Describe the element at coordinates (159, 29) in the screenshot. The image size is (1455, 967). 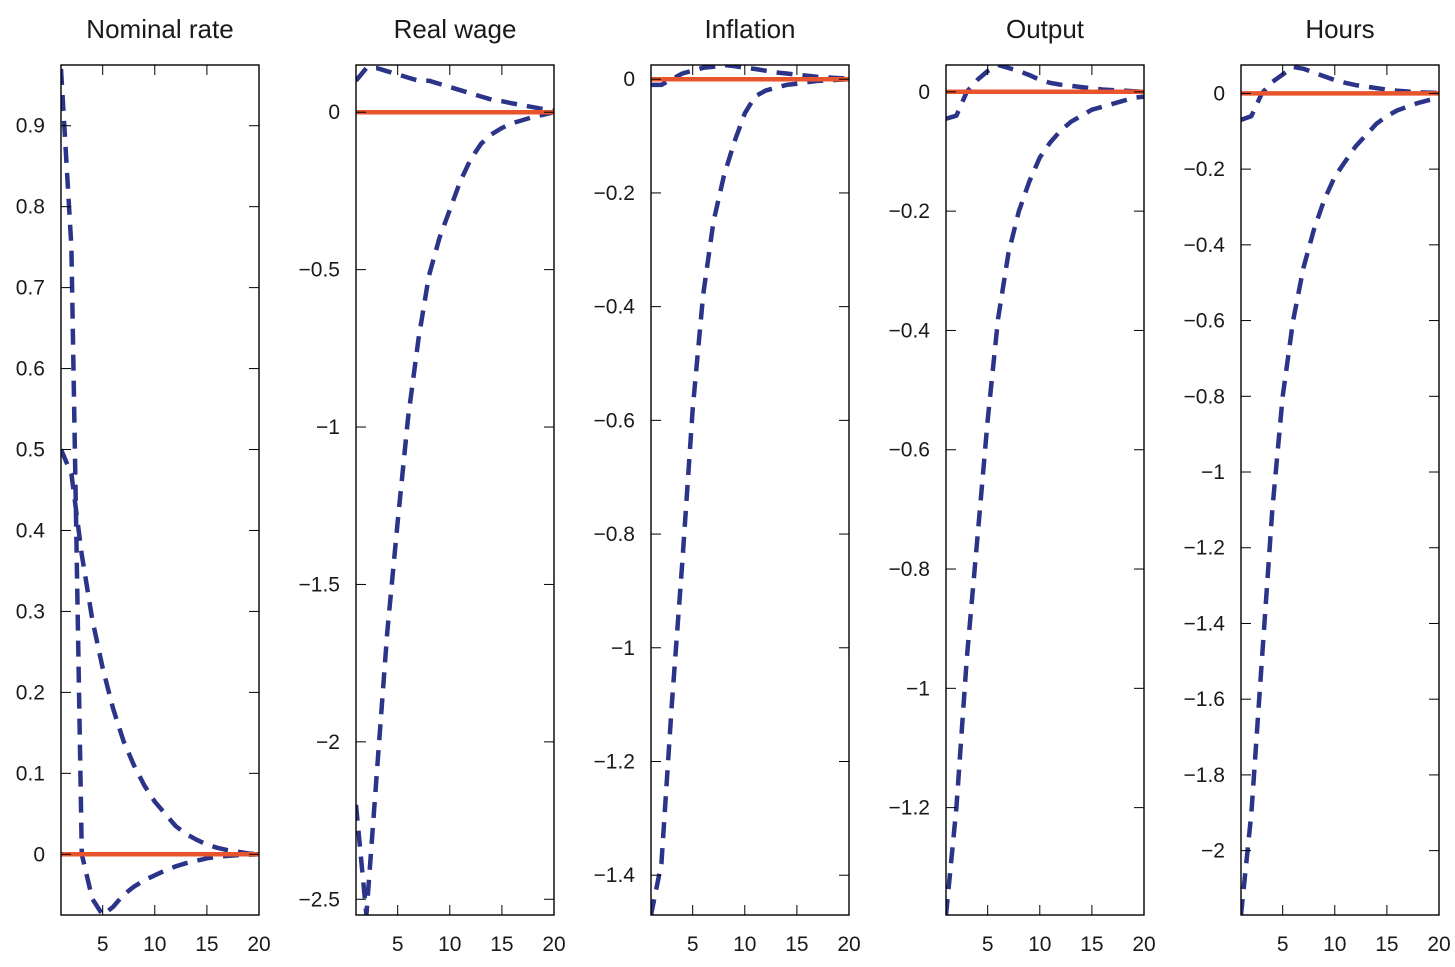
I see `panel-title: Nominal rate` at that location.